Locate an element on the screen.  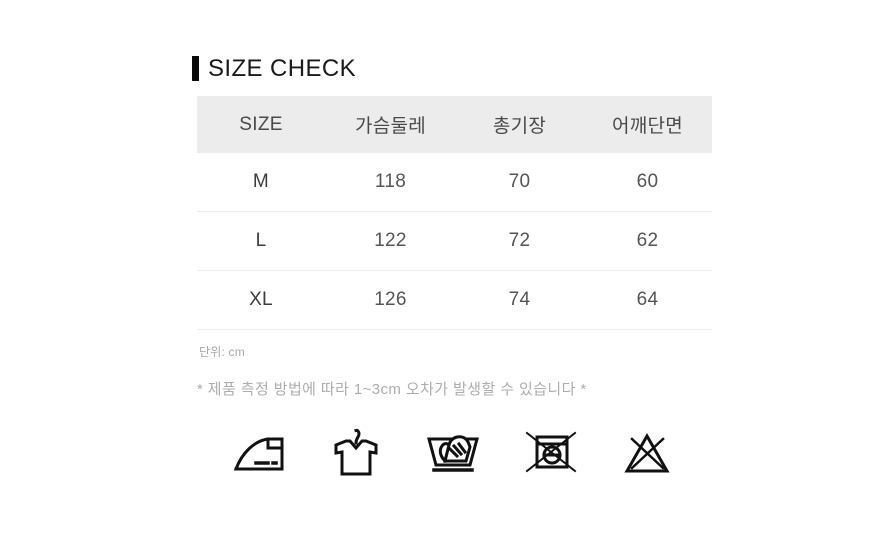
table-row: XL 126 74 64 is located at coordinates (454, 300).